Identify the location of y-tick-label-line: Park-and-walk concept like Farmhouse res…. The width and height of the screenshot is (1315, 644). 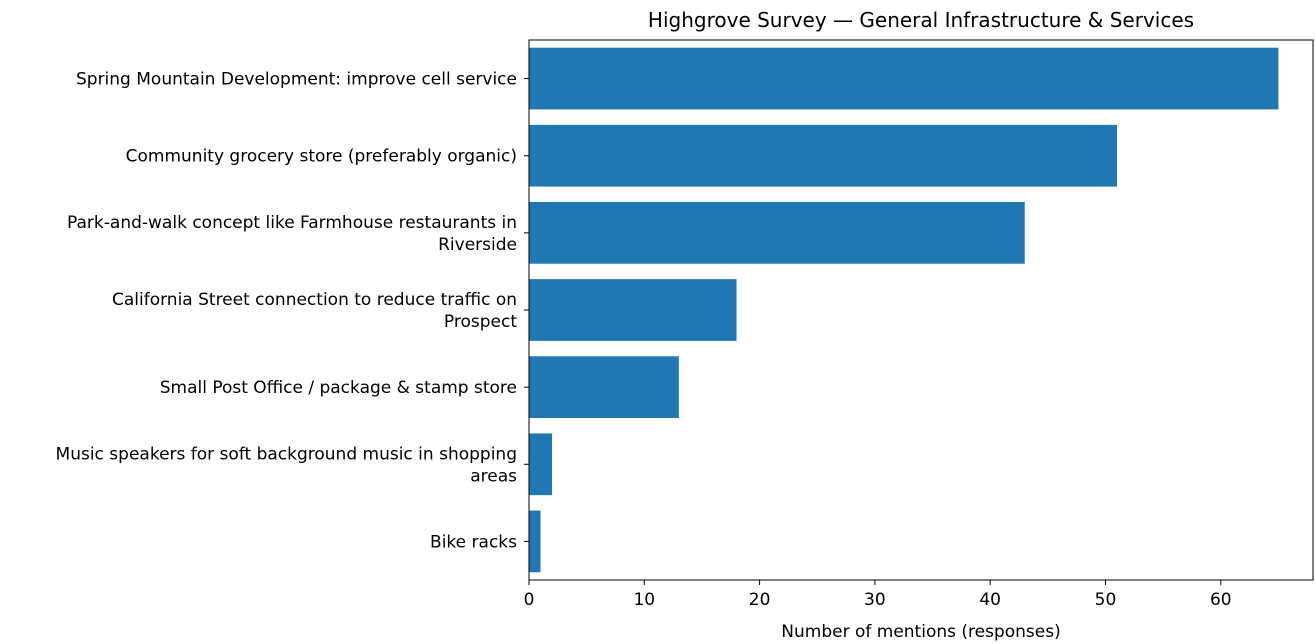
(292, 223).